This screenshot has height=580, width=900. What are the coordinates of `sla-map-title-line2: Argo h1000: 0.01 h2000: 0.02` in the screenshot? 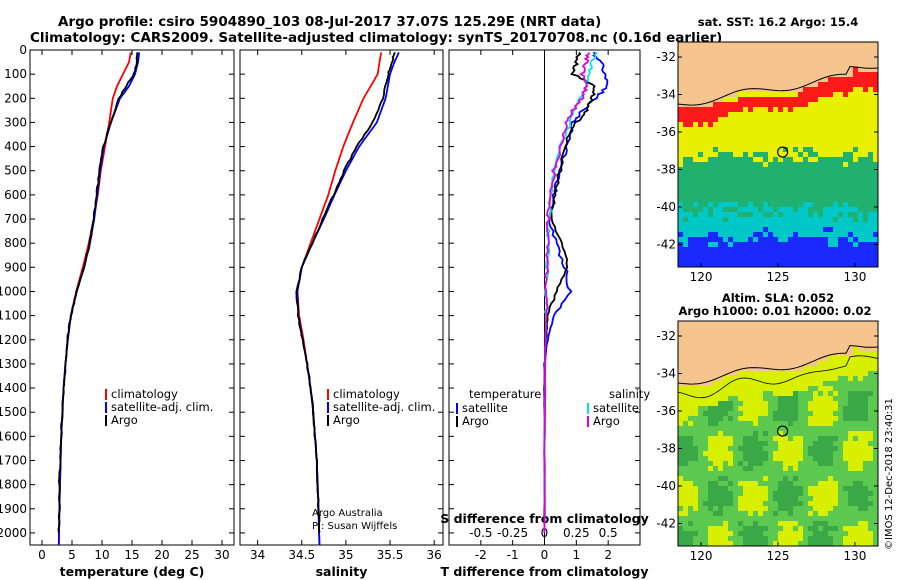 It's located at (774, 311).